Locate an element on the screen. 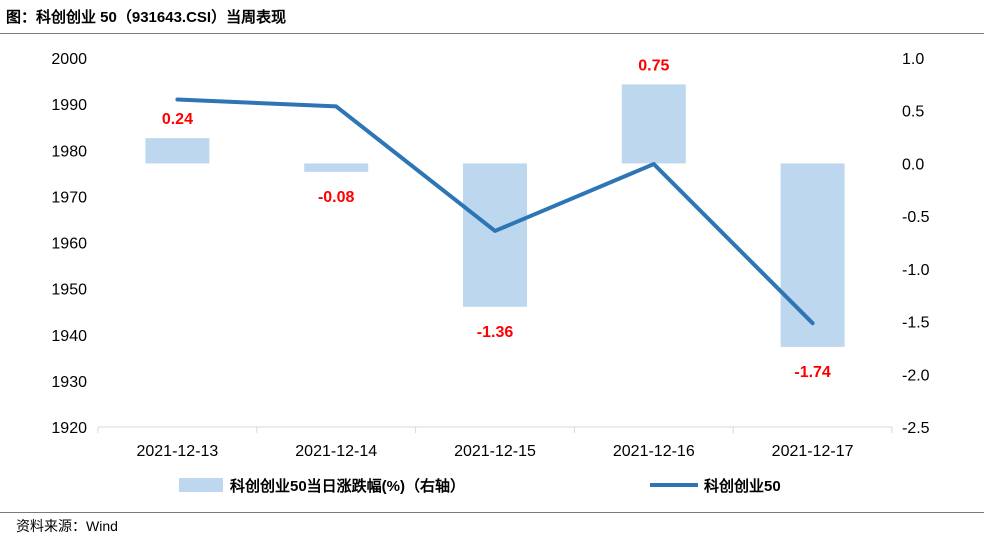 Image resolution: width=984 pixels, height=547 pixels. data-label-0: 0.24 is located at coordinates (177, 119).